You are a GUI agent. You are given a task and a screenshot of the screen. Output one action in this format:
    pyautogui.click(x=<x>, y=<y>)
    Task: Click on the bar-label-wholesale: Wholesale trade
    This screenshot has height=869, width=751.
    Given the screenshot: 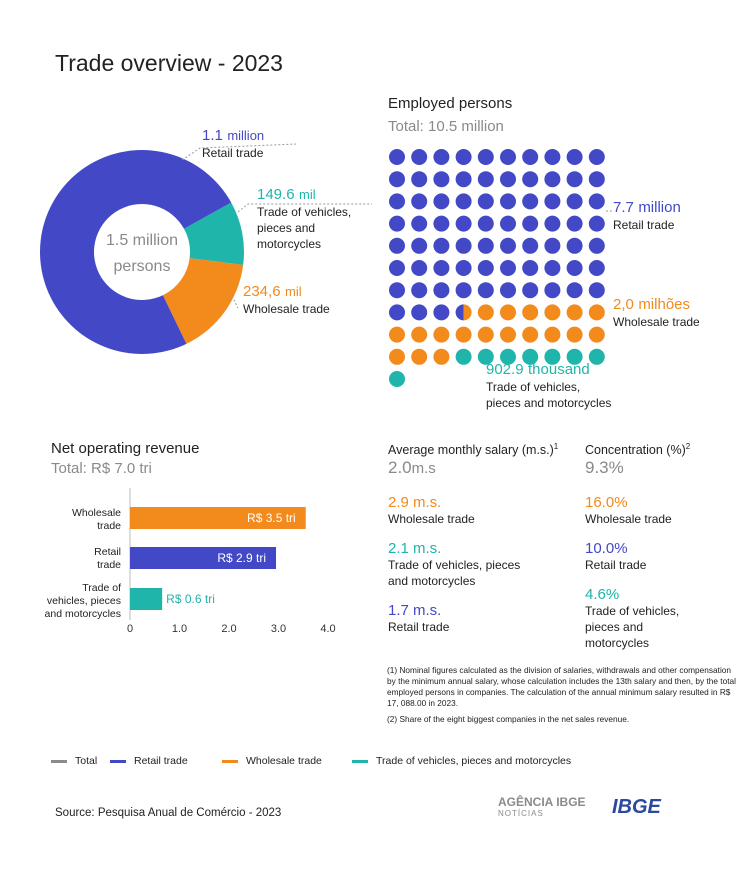 What is the action you would take?
    pyautogui.click(x=66, y=520)
    